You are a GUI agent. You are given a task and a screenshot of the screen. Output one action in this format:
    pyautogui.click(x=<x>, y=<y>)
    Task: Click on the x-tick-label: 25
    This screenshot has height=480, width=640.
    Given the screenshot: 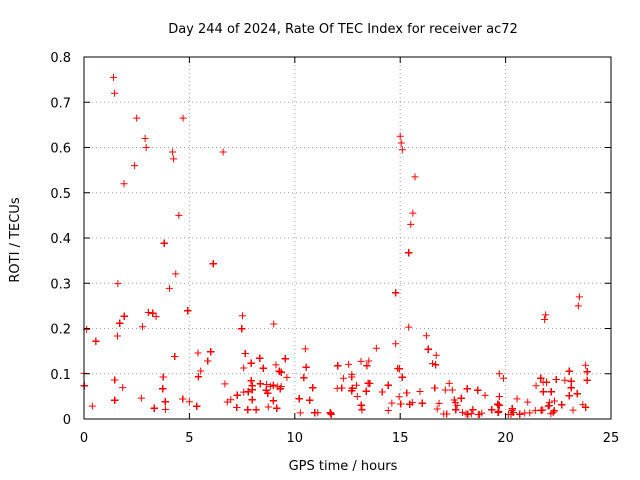 What is the action you would take?
    pyautogui.click(x=611, y=438)
    